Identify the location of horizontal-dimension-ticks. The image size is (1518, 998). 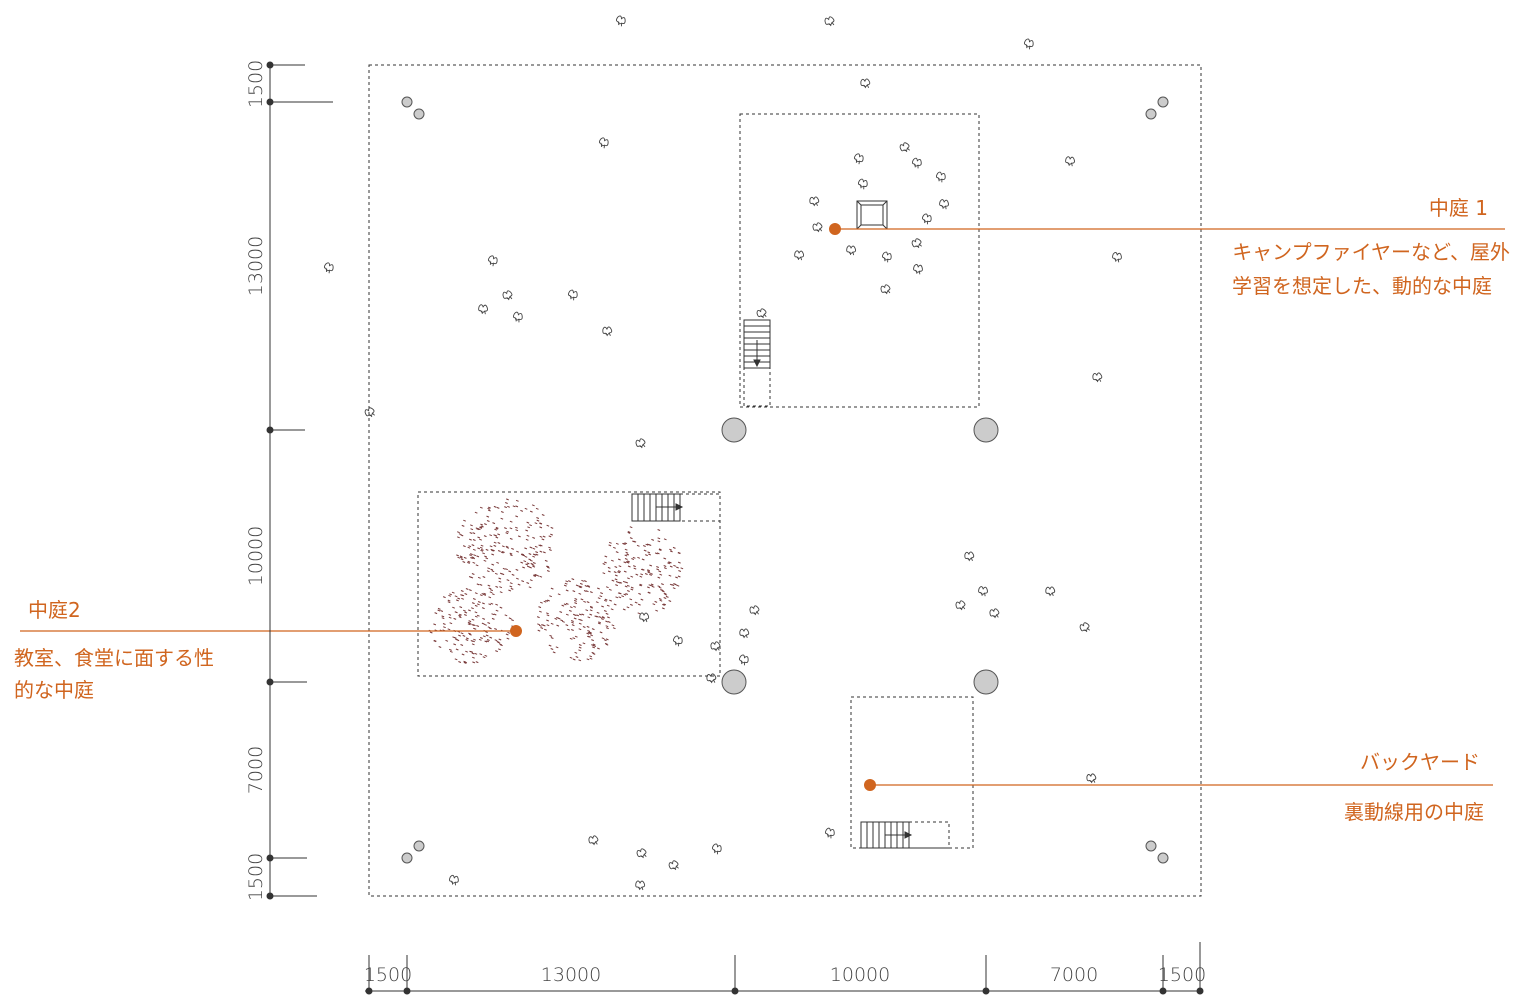
(784, 991).